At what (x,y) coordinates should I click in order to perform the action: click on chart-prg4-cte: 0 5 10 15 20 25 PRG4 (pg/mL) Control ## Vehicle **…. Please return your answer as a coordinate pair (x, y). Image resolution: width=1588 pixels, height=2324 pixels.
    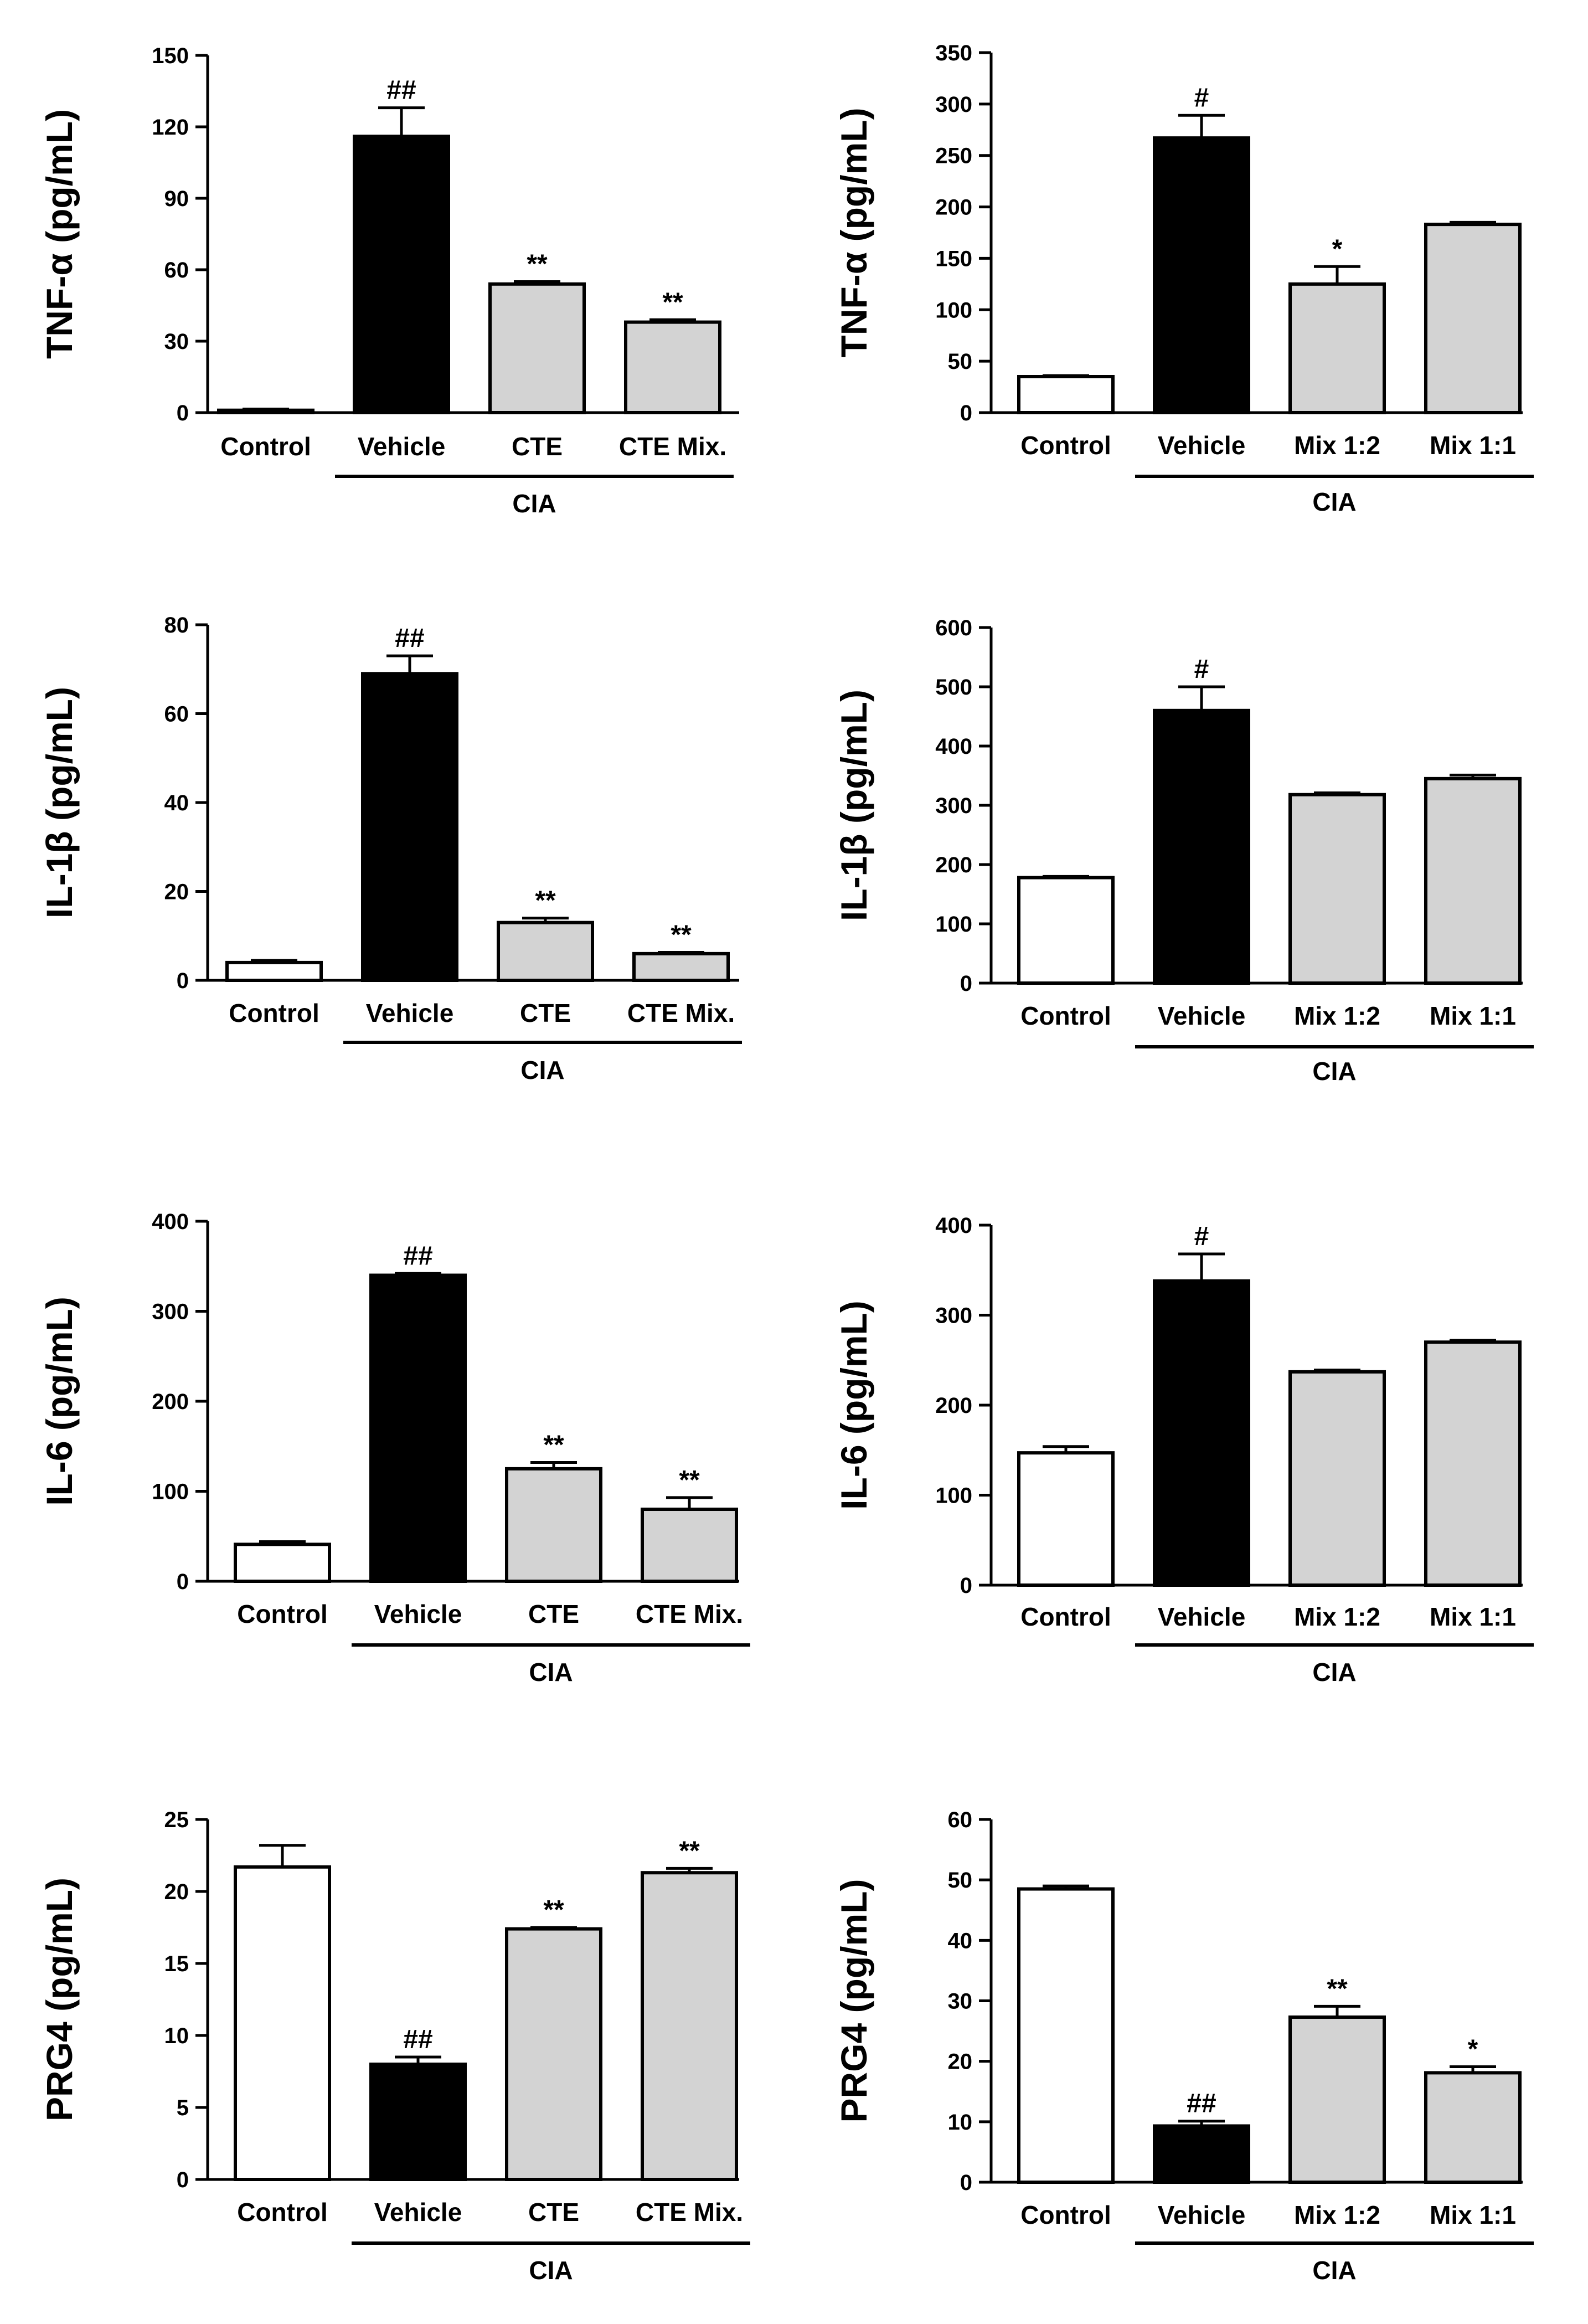
    Looking at the image, I should click on (394, 2046).